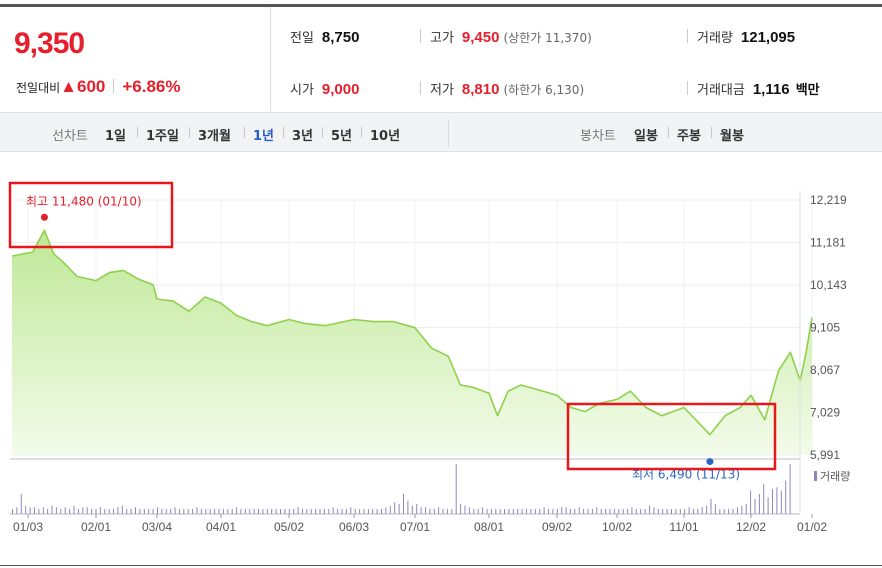  Describe the element at coordinates (157, 527) in the screenshot. I see `x-tick-label: 03/04` at that location.